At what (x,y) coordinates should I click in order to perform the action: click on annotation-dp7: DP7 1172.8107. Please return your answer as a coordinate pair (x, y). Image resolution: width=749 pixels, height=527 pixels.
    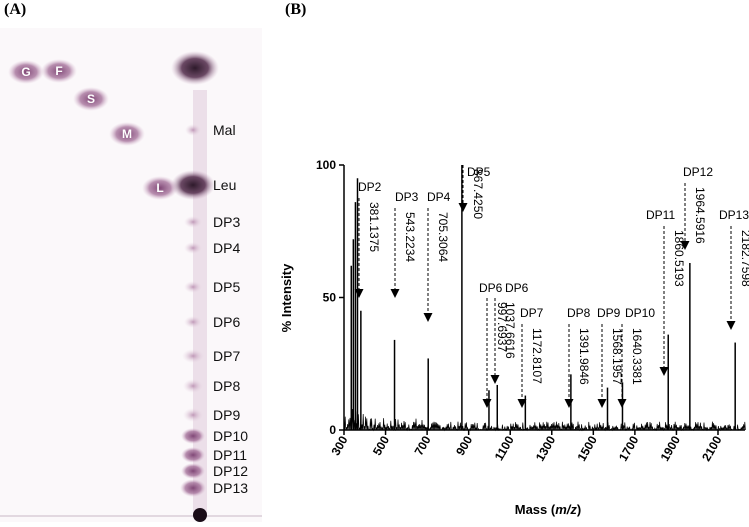
    Looking at the image, I should click on (530, 357).